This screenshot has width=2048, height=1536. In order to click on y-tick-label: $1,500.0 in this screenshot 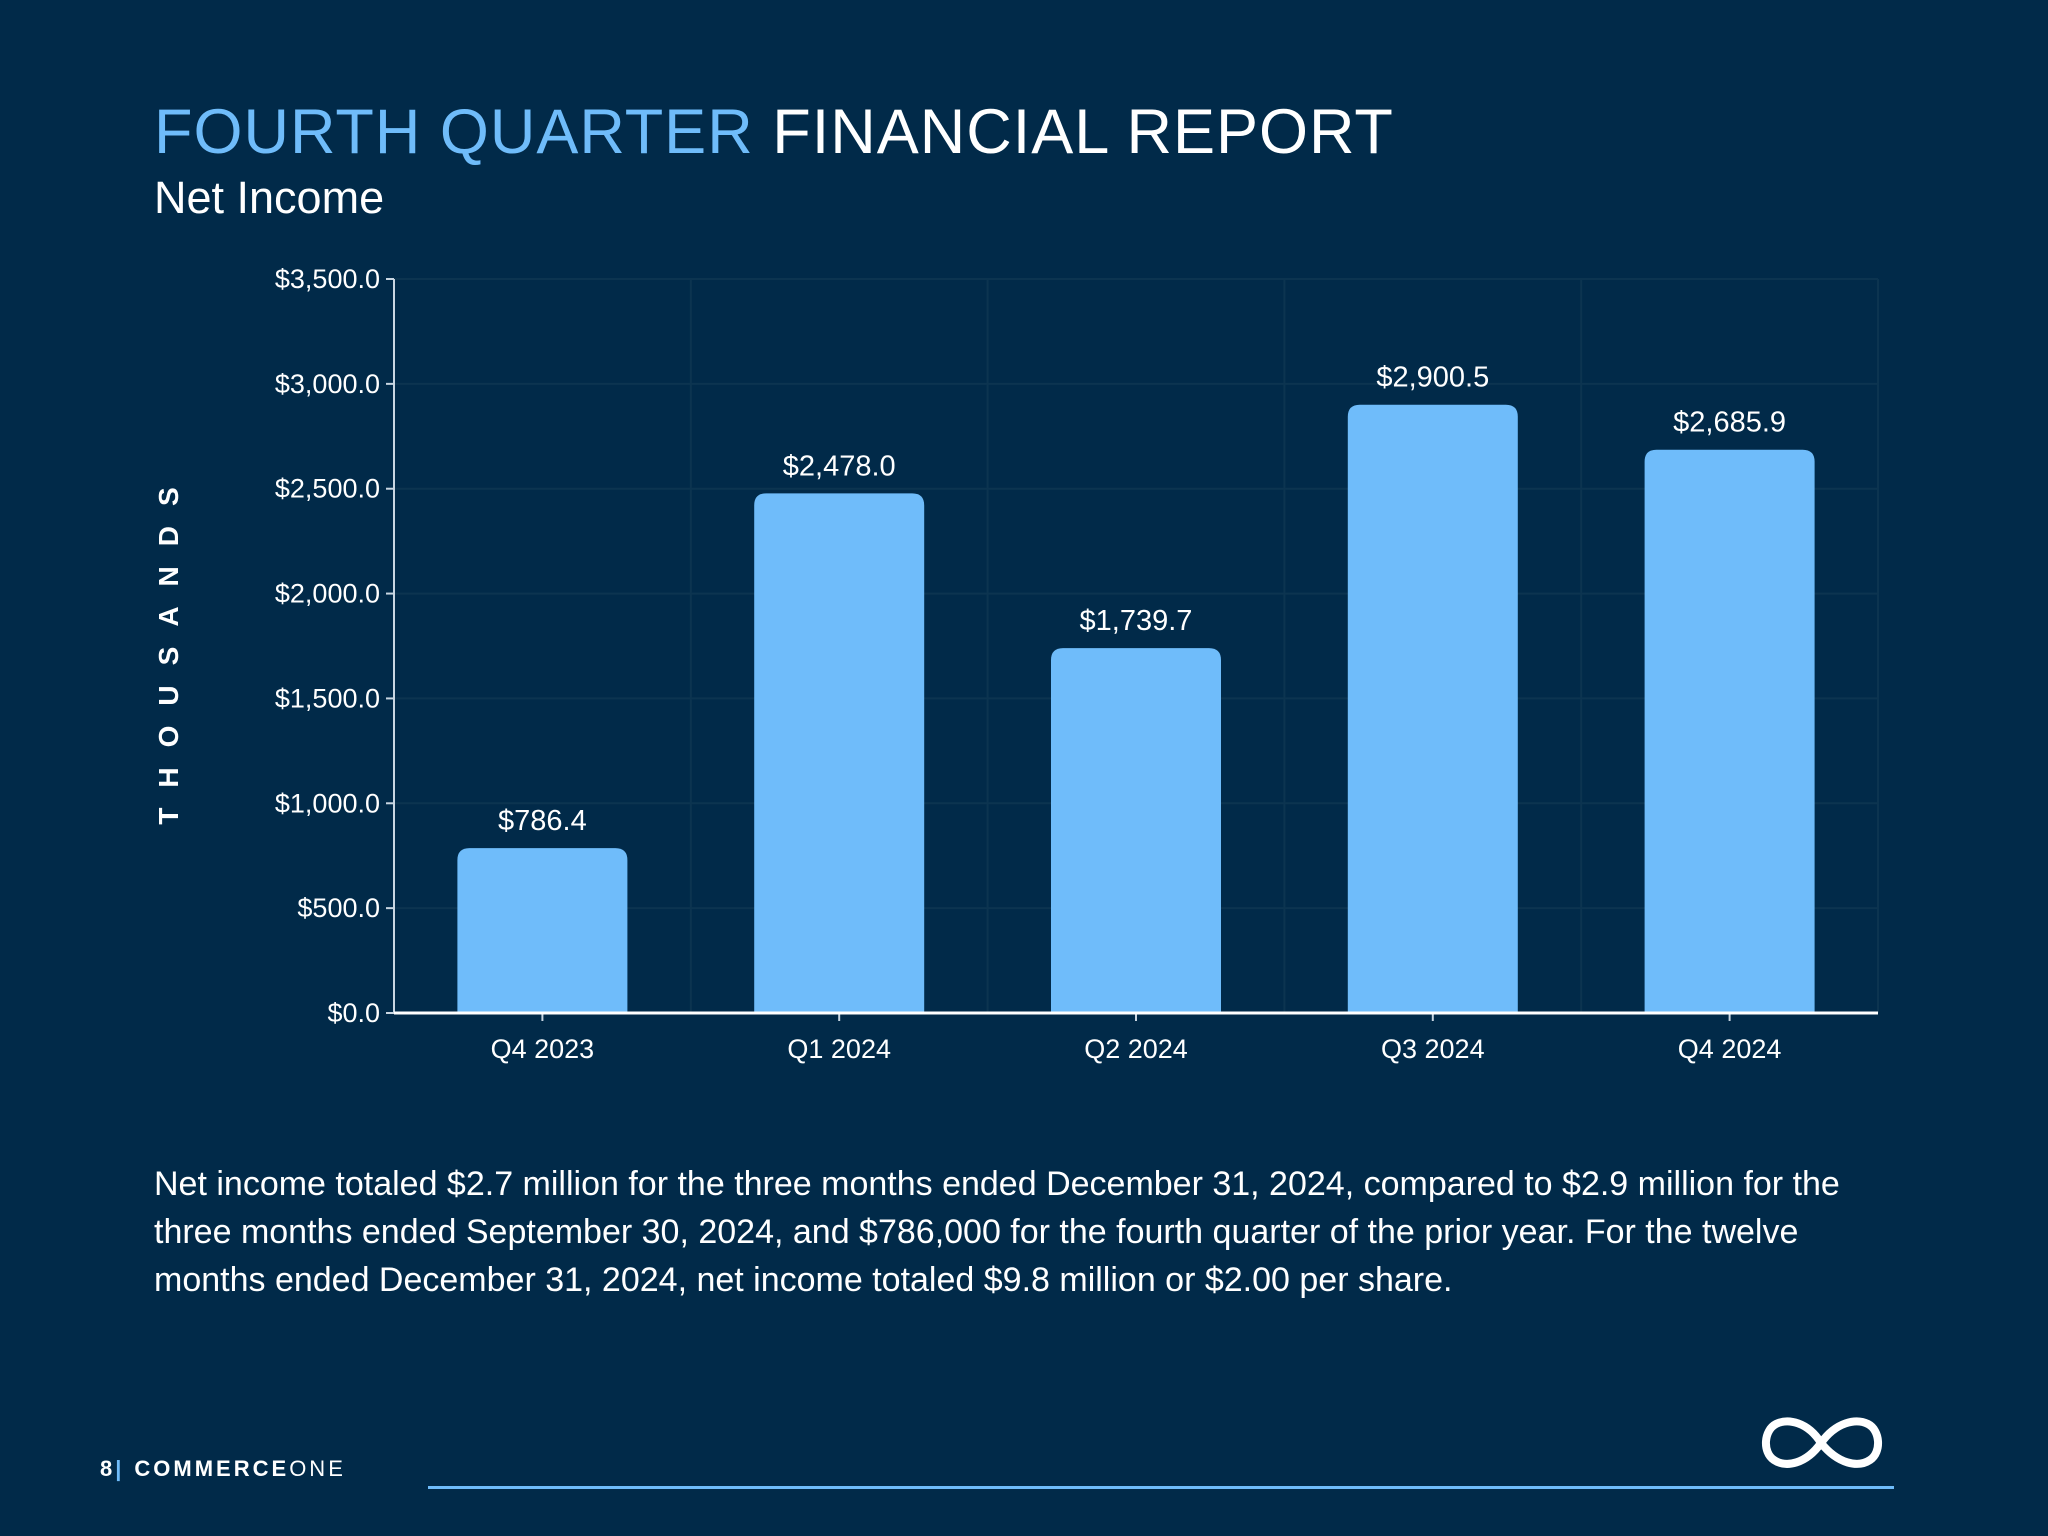, I will do `click(327, 698)`.